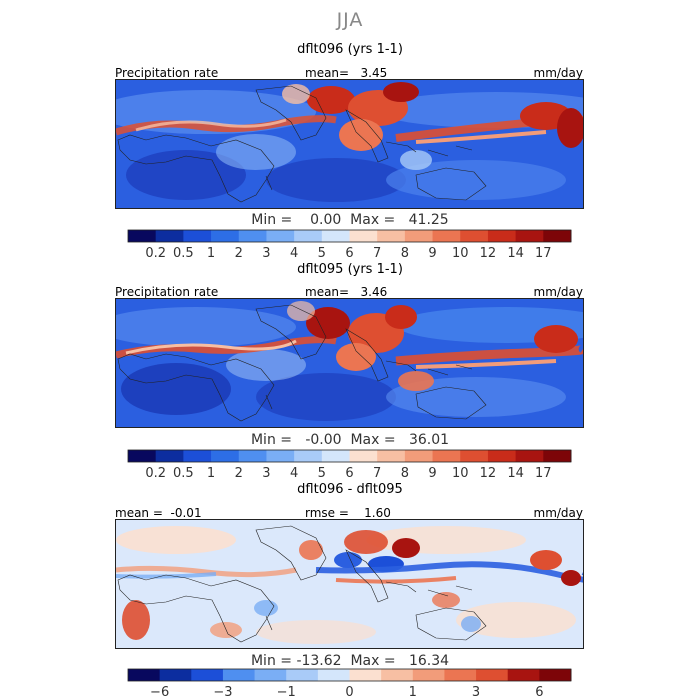 This screenshot has height=700, width=700. What do you see at coordinates (350, 661) in the screenshot?
I see `panel-3-minmax: Min = -13.62 Max = 16.34` at bounding box center [350, 661].